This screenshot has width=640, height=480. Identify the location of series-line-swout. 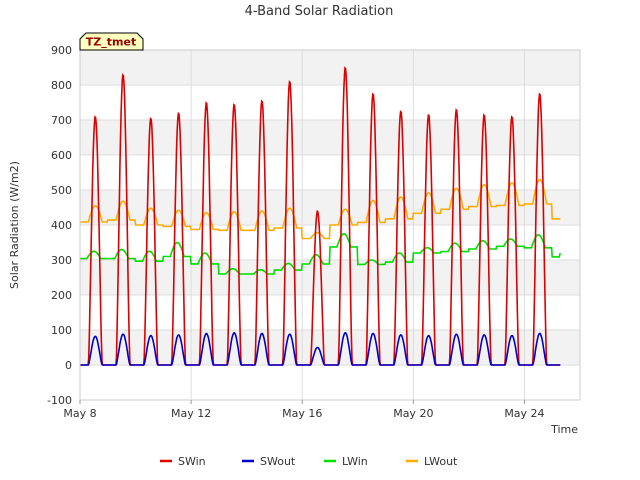
(320, 349).